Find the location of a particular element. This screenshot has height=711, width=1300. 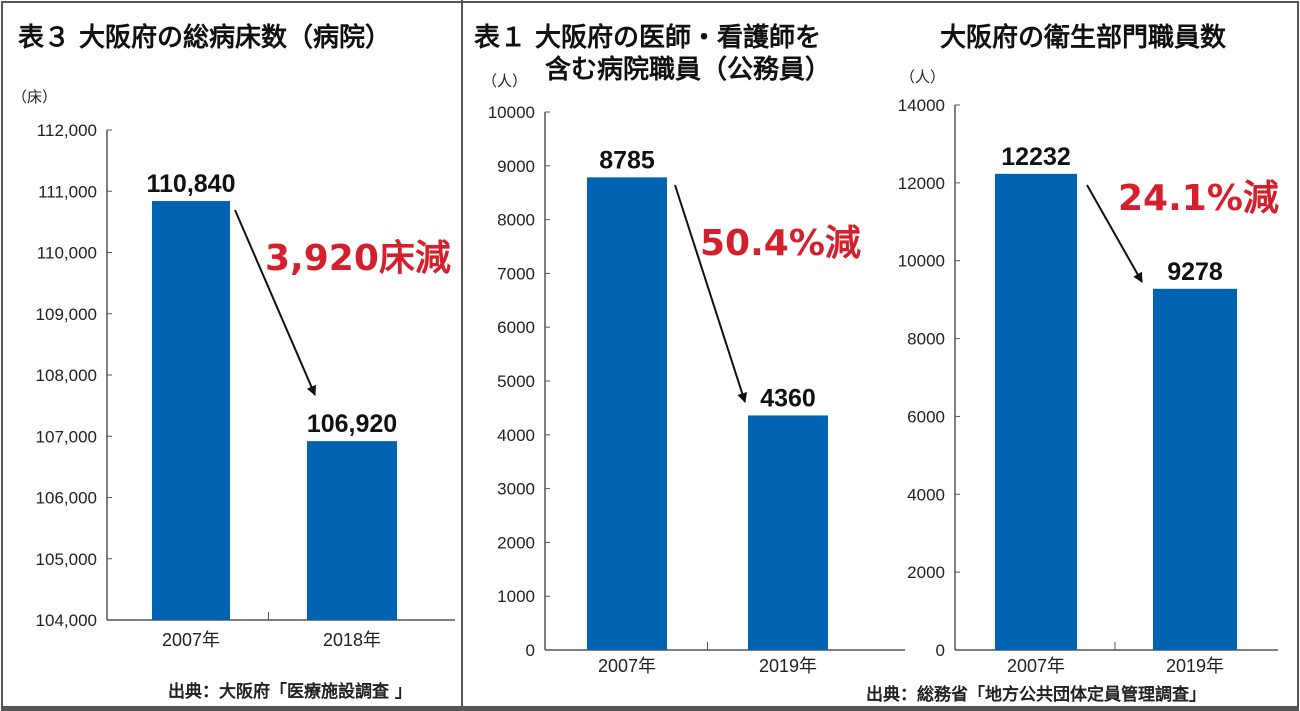

chart2-y-tick-label: 10000 is located at coordinates (511, 112).